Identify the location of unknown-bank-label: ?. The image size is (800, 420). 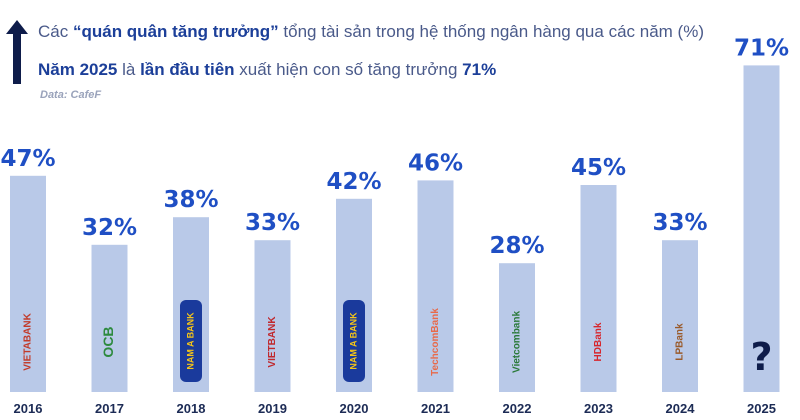
(761, 357).